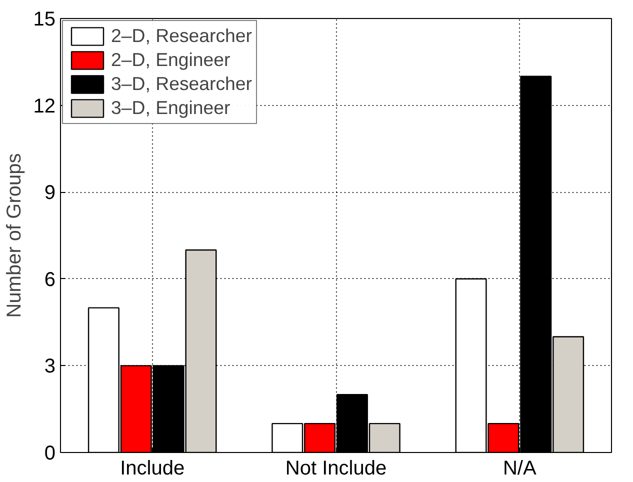 This screenshot has height=482, width=633. What do you see at coordinates (181, 36) in the screenshot?
I see `legend-label: 2–D, Researcher` at bounding box center [181, 36].